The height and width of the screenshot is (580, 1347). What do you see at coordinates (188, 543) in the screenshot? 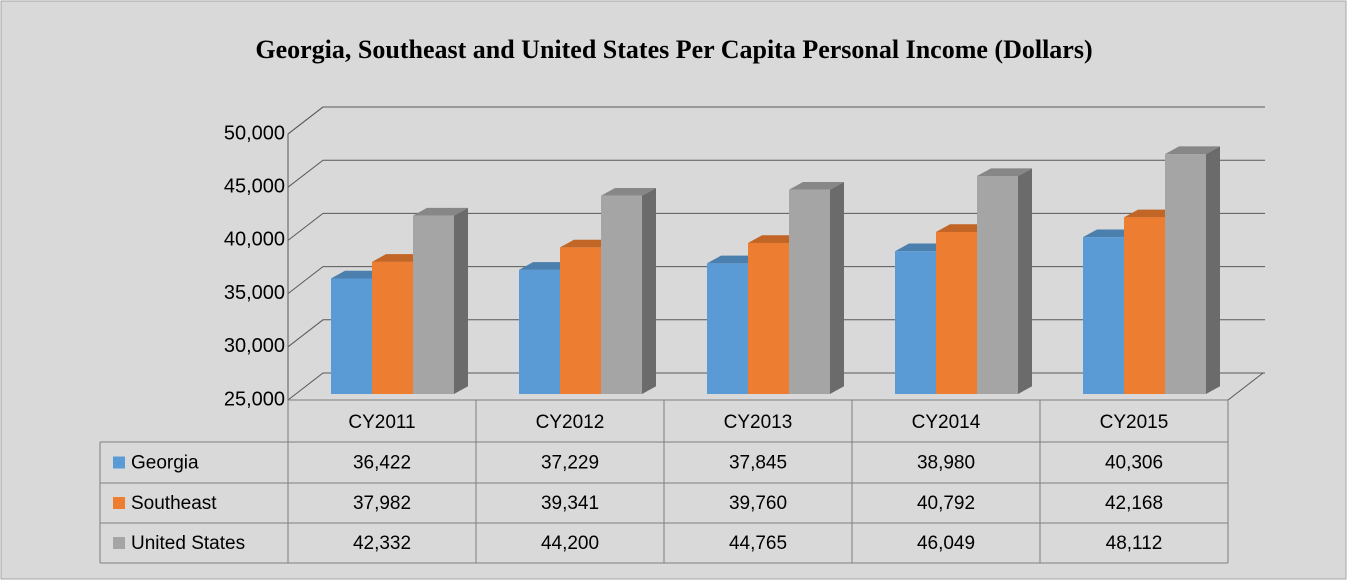
I see `legend-label: United States` at bounding box center [188, 543].